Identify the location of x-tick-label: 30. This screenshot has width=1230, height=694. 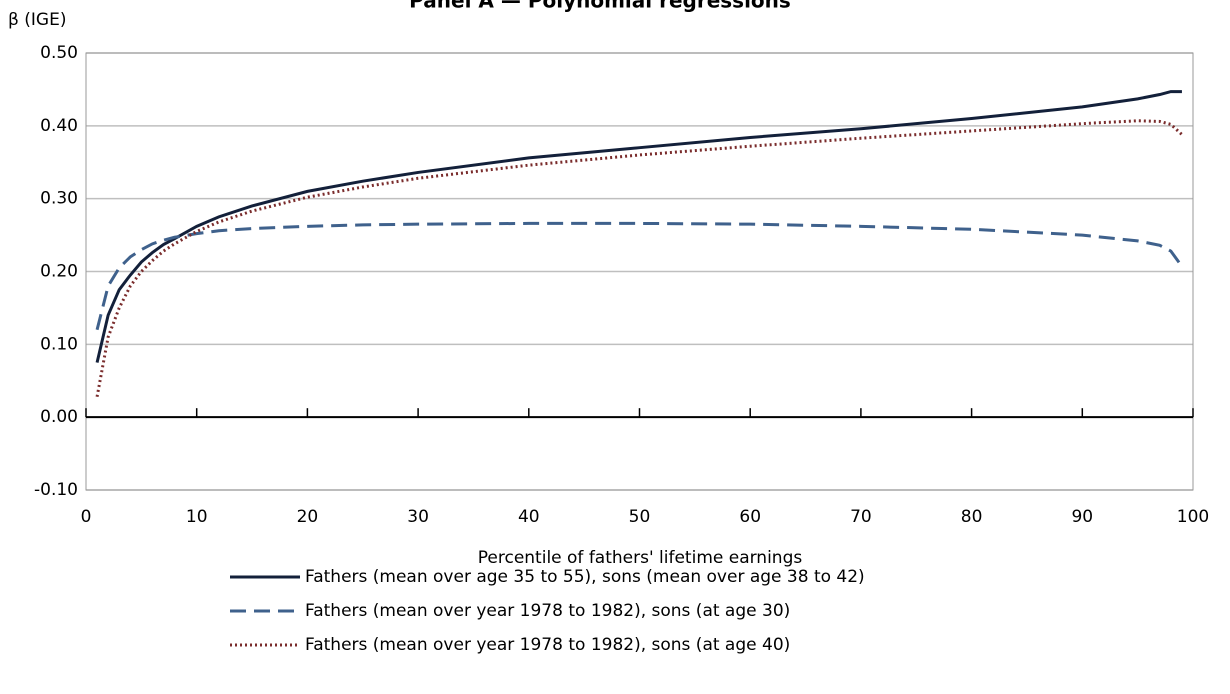
(418, 517).